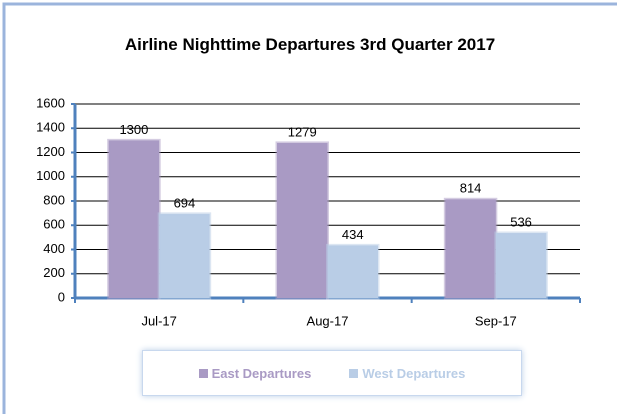  What do you see at coordinates (302, 131) in the screenshot?
I see `data-label: 1279` at bounding box center [302, 131].